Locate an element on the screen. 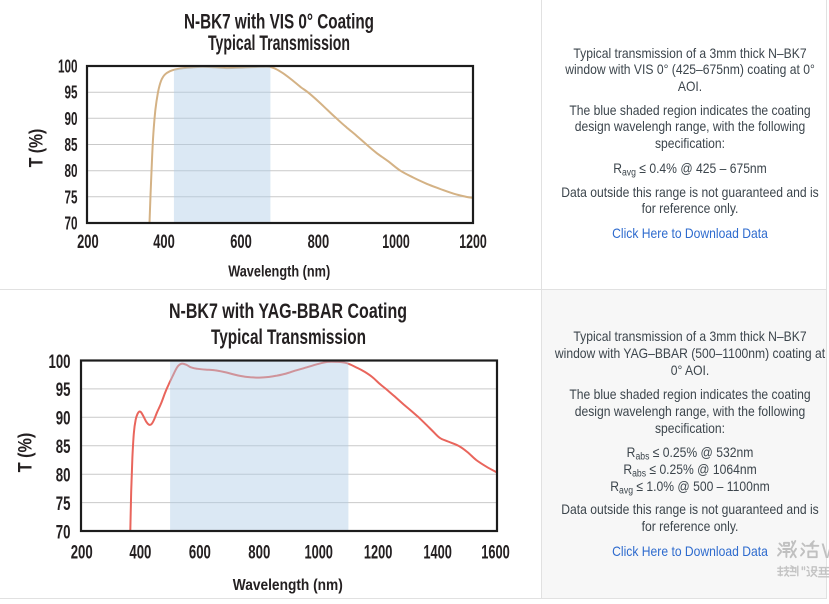  svg-text: 1600 is located at coordinates (495, 553).